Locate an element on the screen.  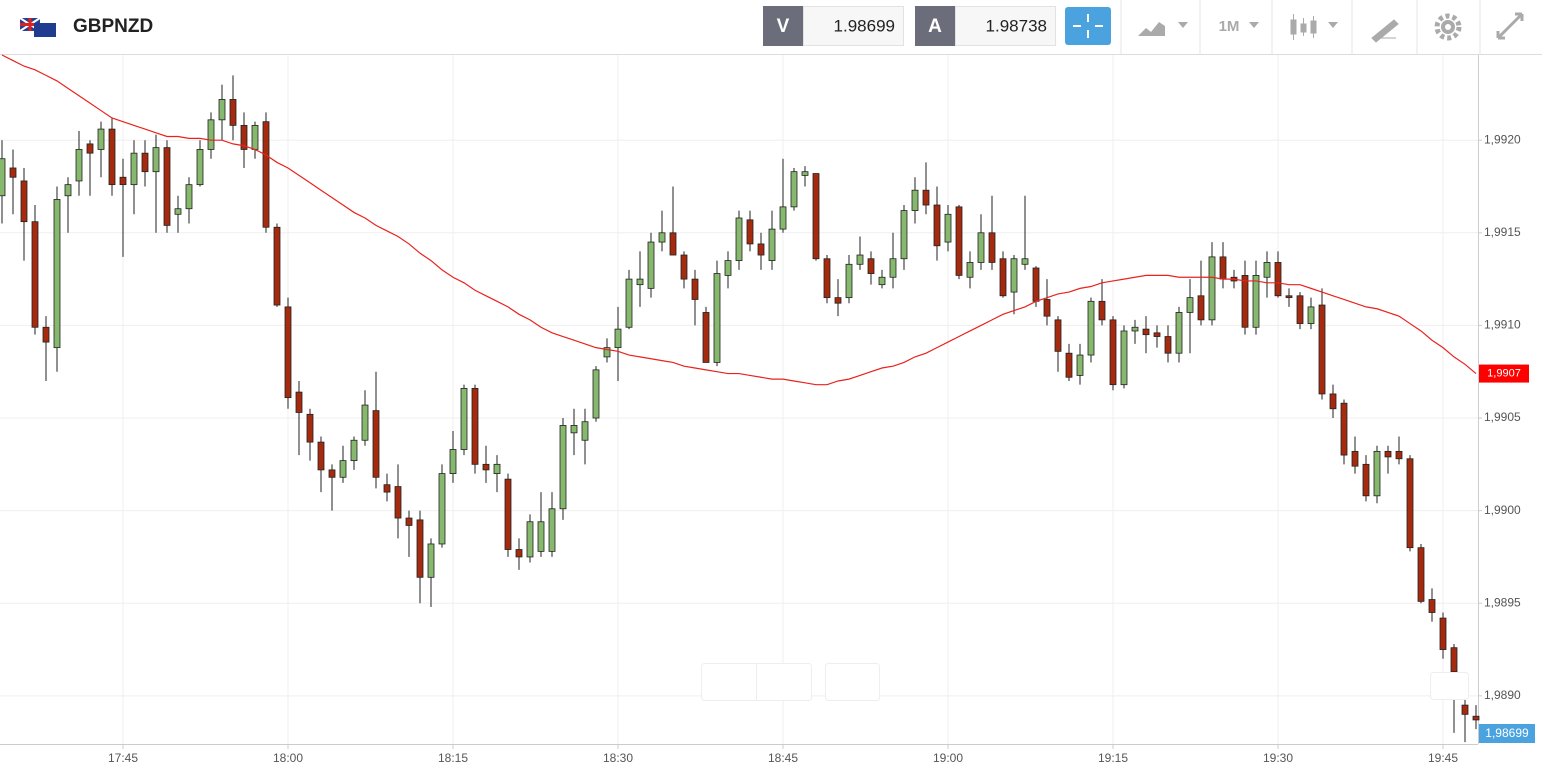
crosshair-button is located at coordinates (1088, 26).